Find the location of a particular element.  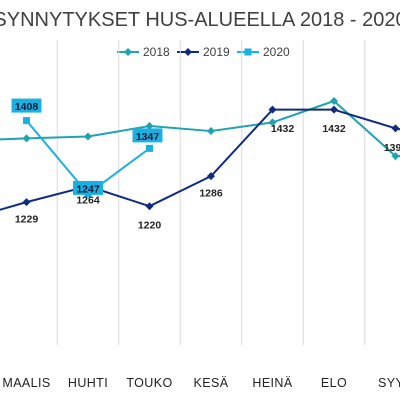

x-tick-label: HUHTI is located at coordinates (88, 383).